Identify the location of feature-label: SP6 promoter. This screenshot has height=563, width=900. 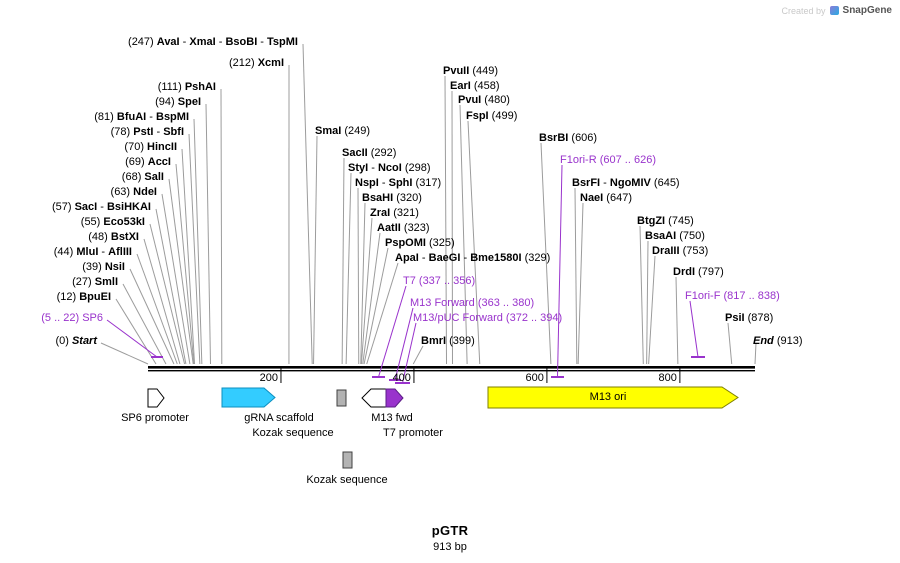
(155, 418).